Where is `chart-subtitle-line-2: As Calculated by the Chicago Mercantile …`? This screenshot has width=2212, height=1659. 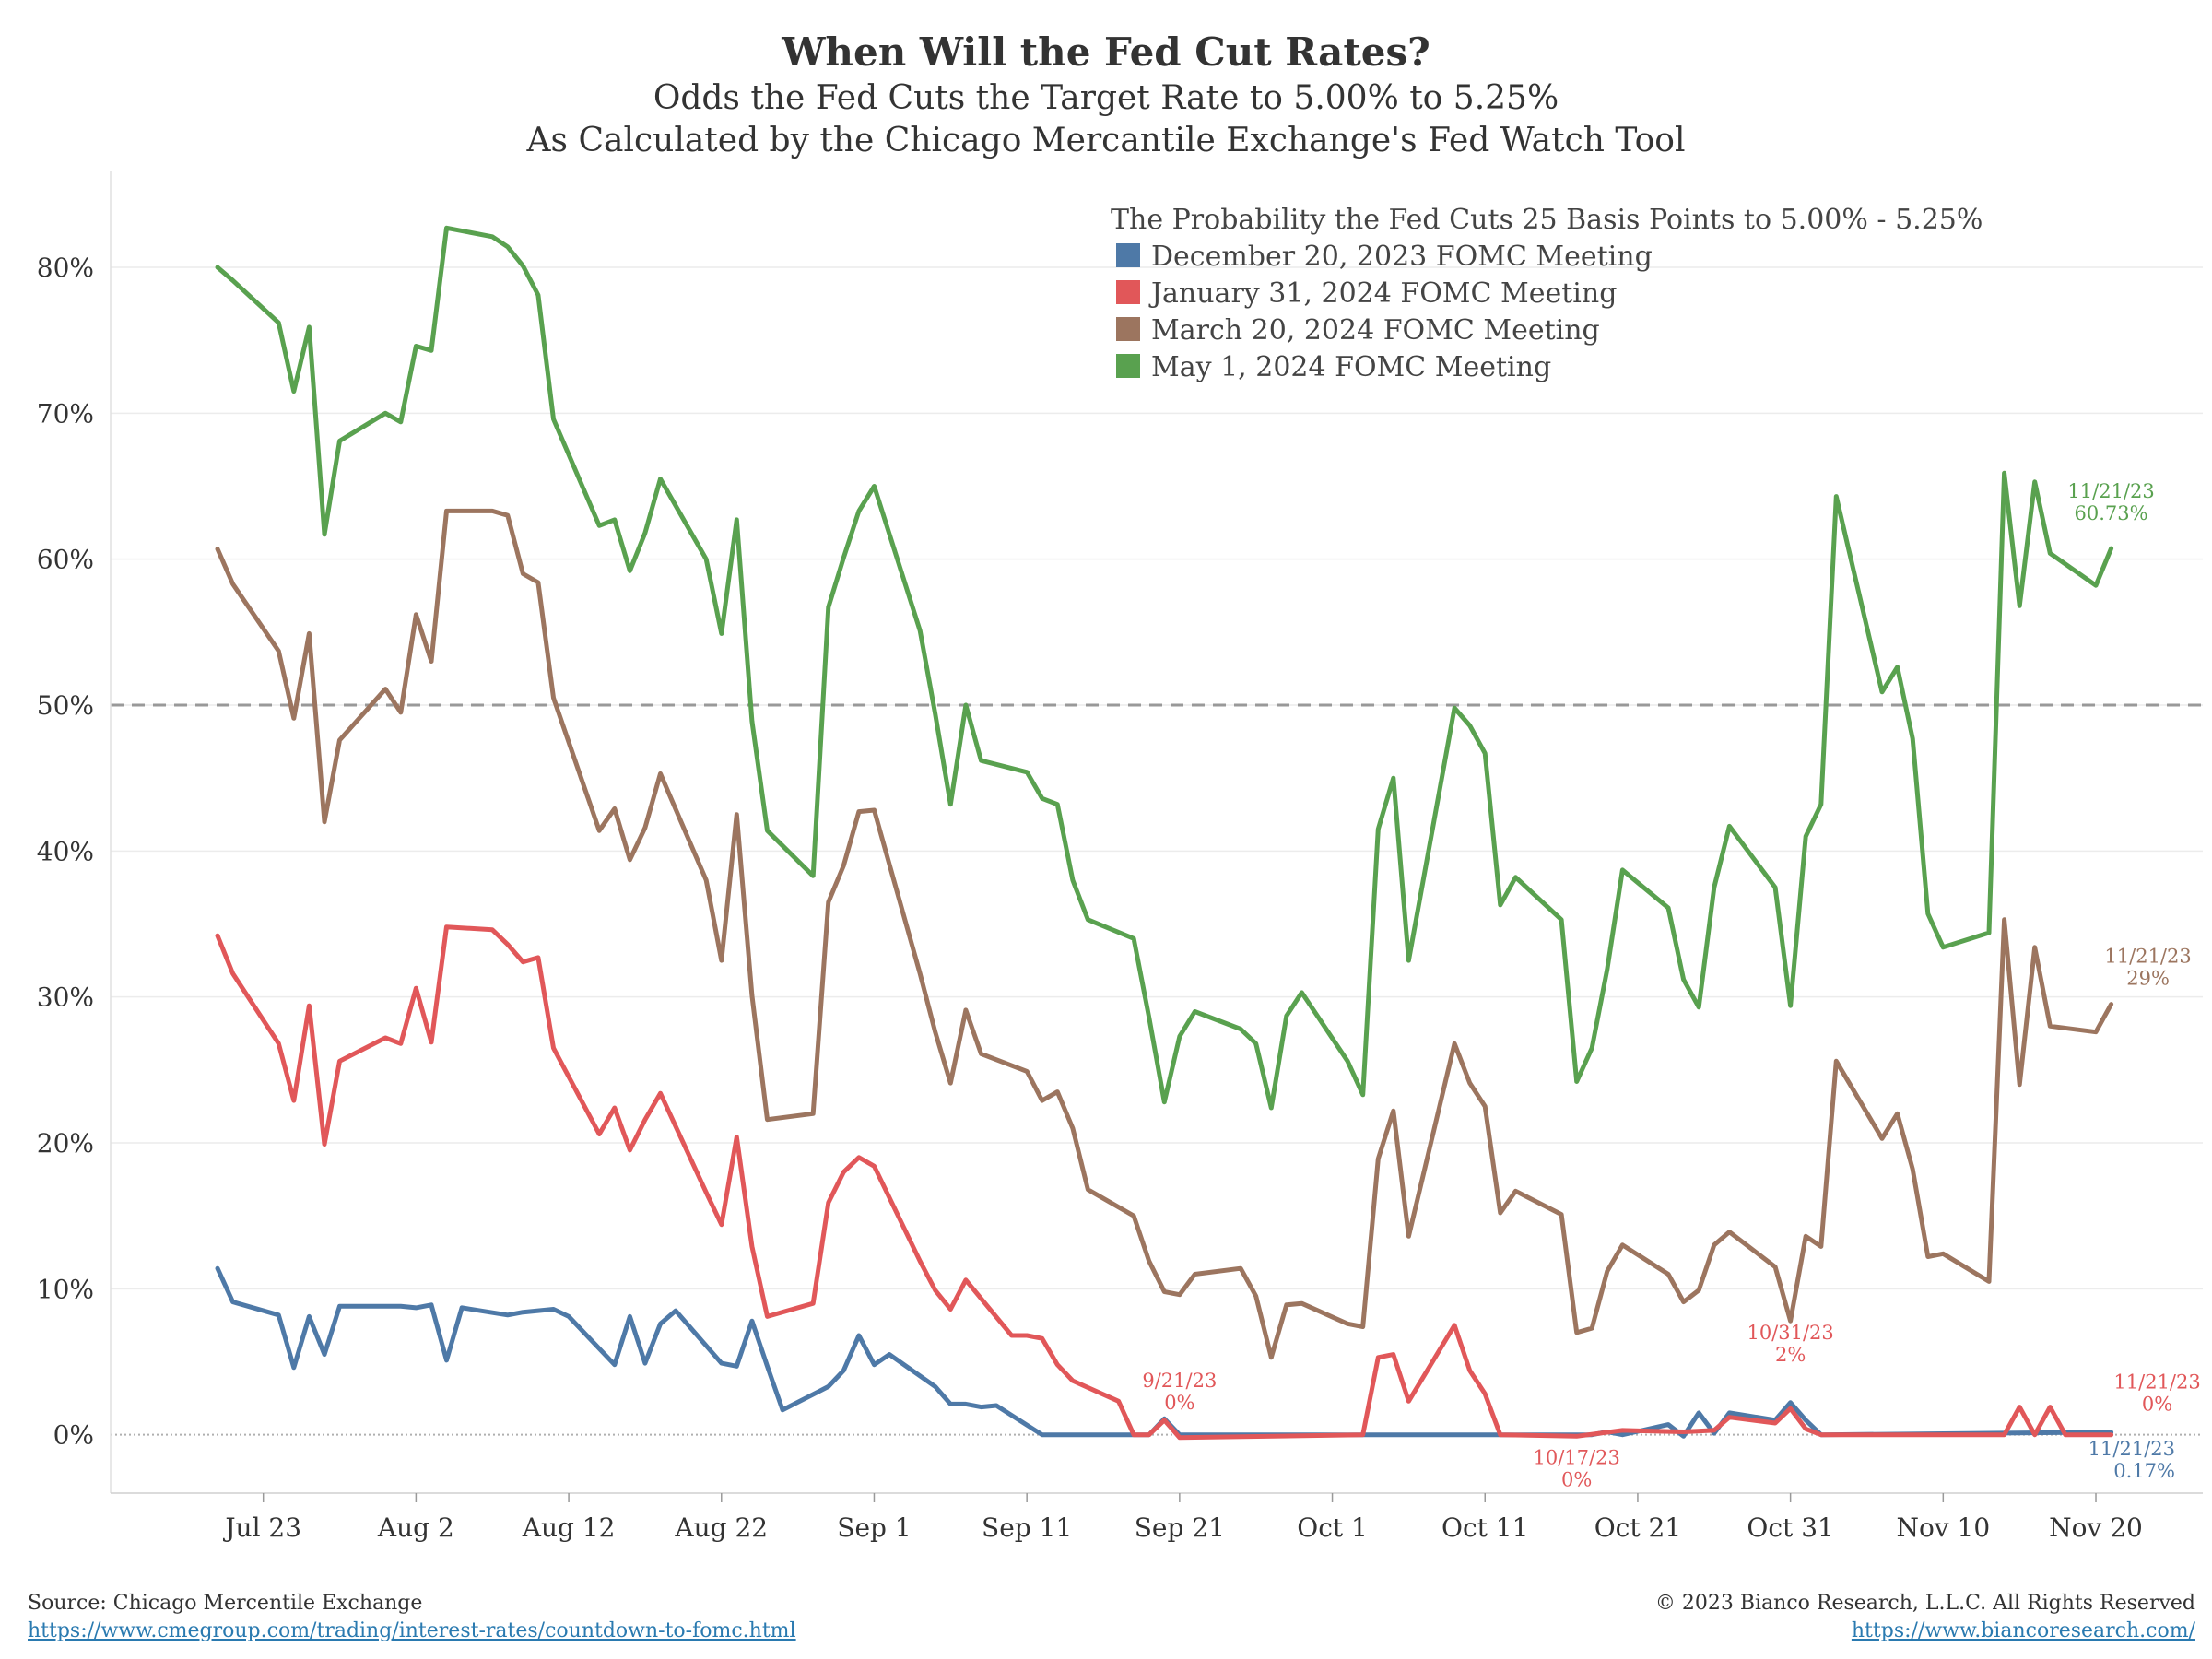 chart-subtitle-line-2: As Calculated by the Chicago Mercantile … is located at coordinates (1106, 140).